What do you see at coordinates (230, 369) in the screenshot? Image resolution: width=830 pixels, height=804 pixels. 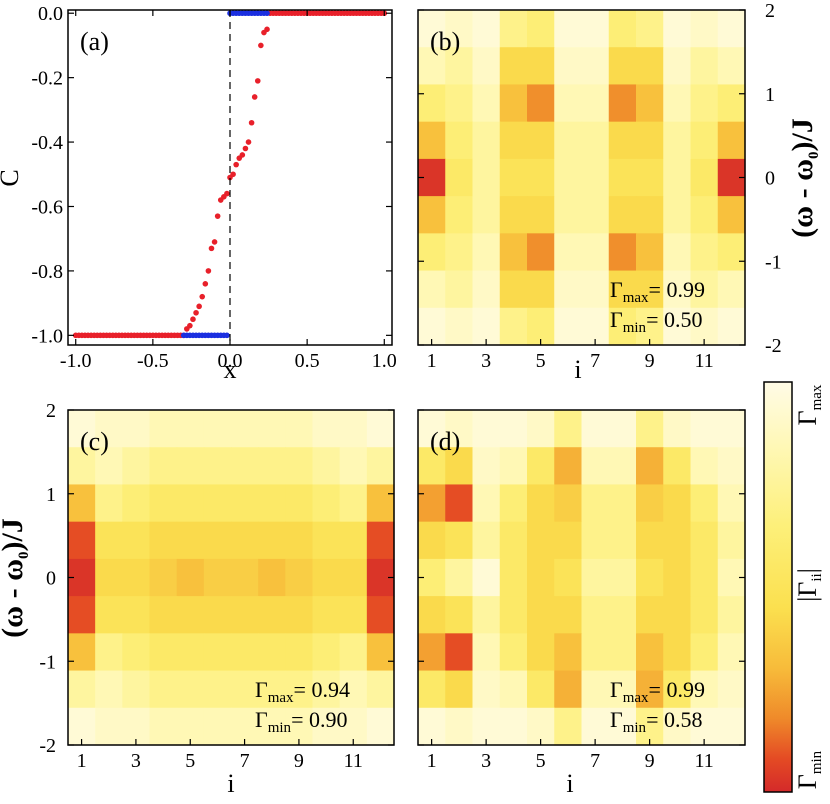 I see `panel-a-xlabel: x` at bounding box center [230, 369].